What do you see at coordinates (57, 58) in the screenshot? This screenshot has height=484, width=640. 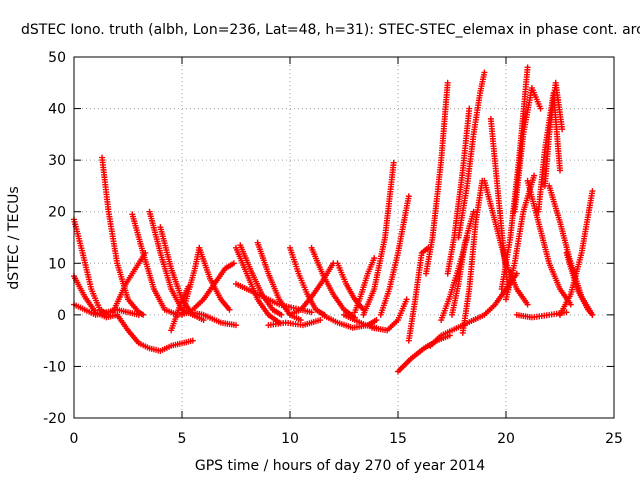 I see `y-tick-label: 50` at bounding box center [57, 58].